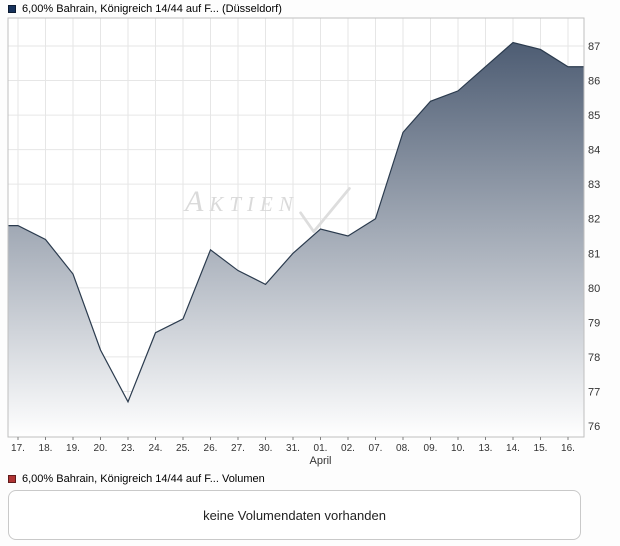 This screenshot has height=546, width=620. What do you see at coordinates (320, 461) in the screenshot?
I see `svg-text: April` at bounding box center [320, 461].